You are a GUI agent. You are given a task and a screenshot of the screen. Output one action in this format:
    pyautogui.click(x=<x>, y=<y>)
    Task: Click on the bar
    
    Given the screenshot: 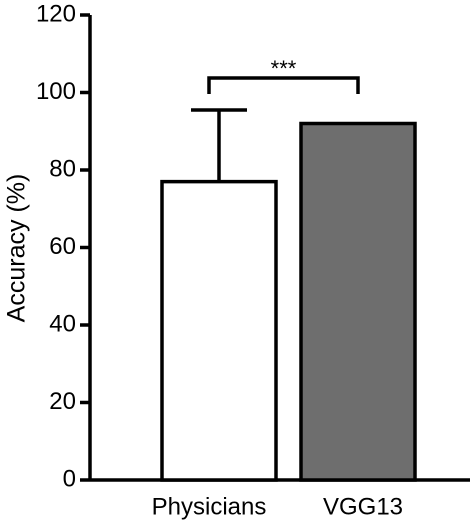 What is the action you would take?
    pyautogui.click(x=219, y=330)
    